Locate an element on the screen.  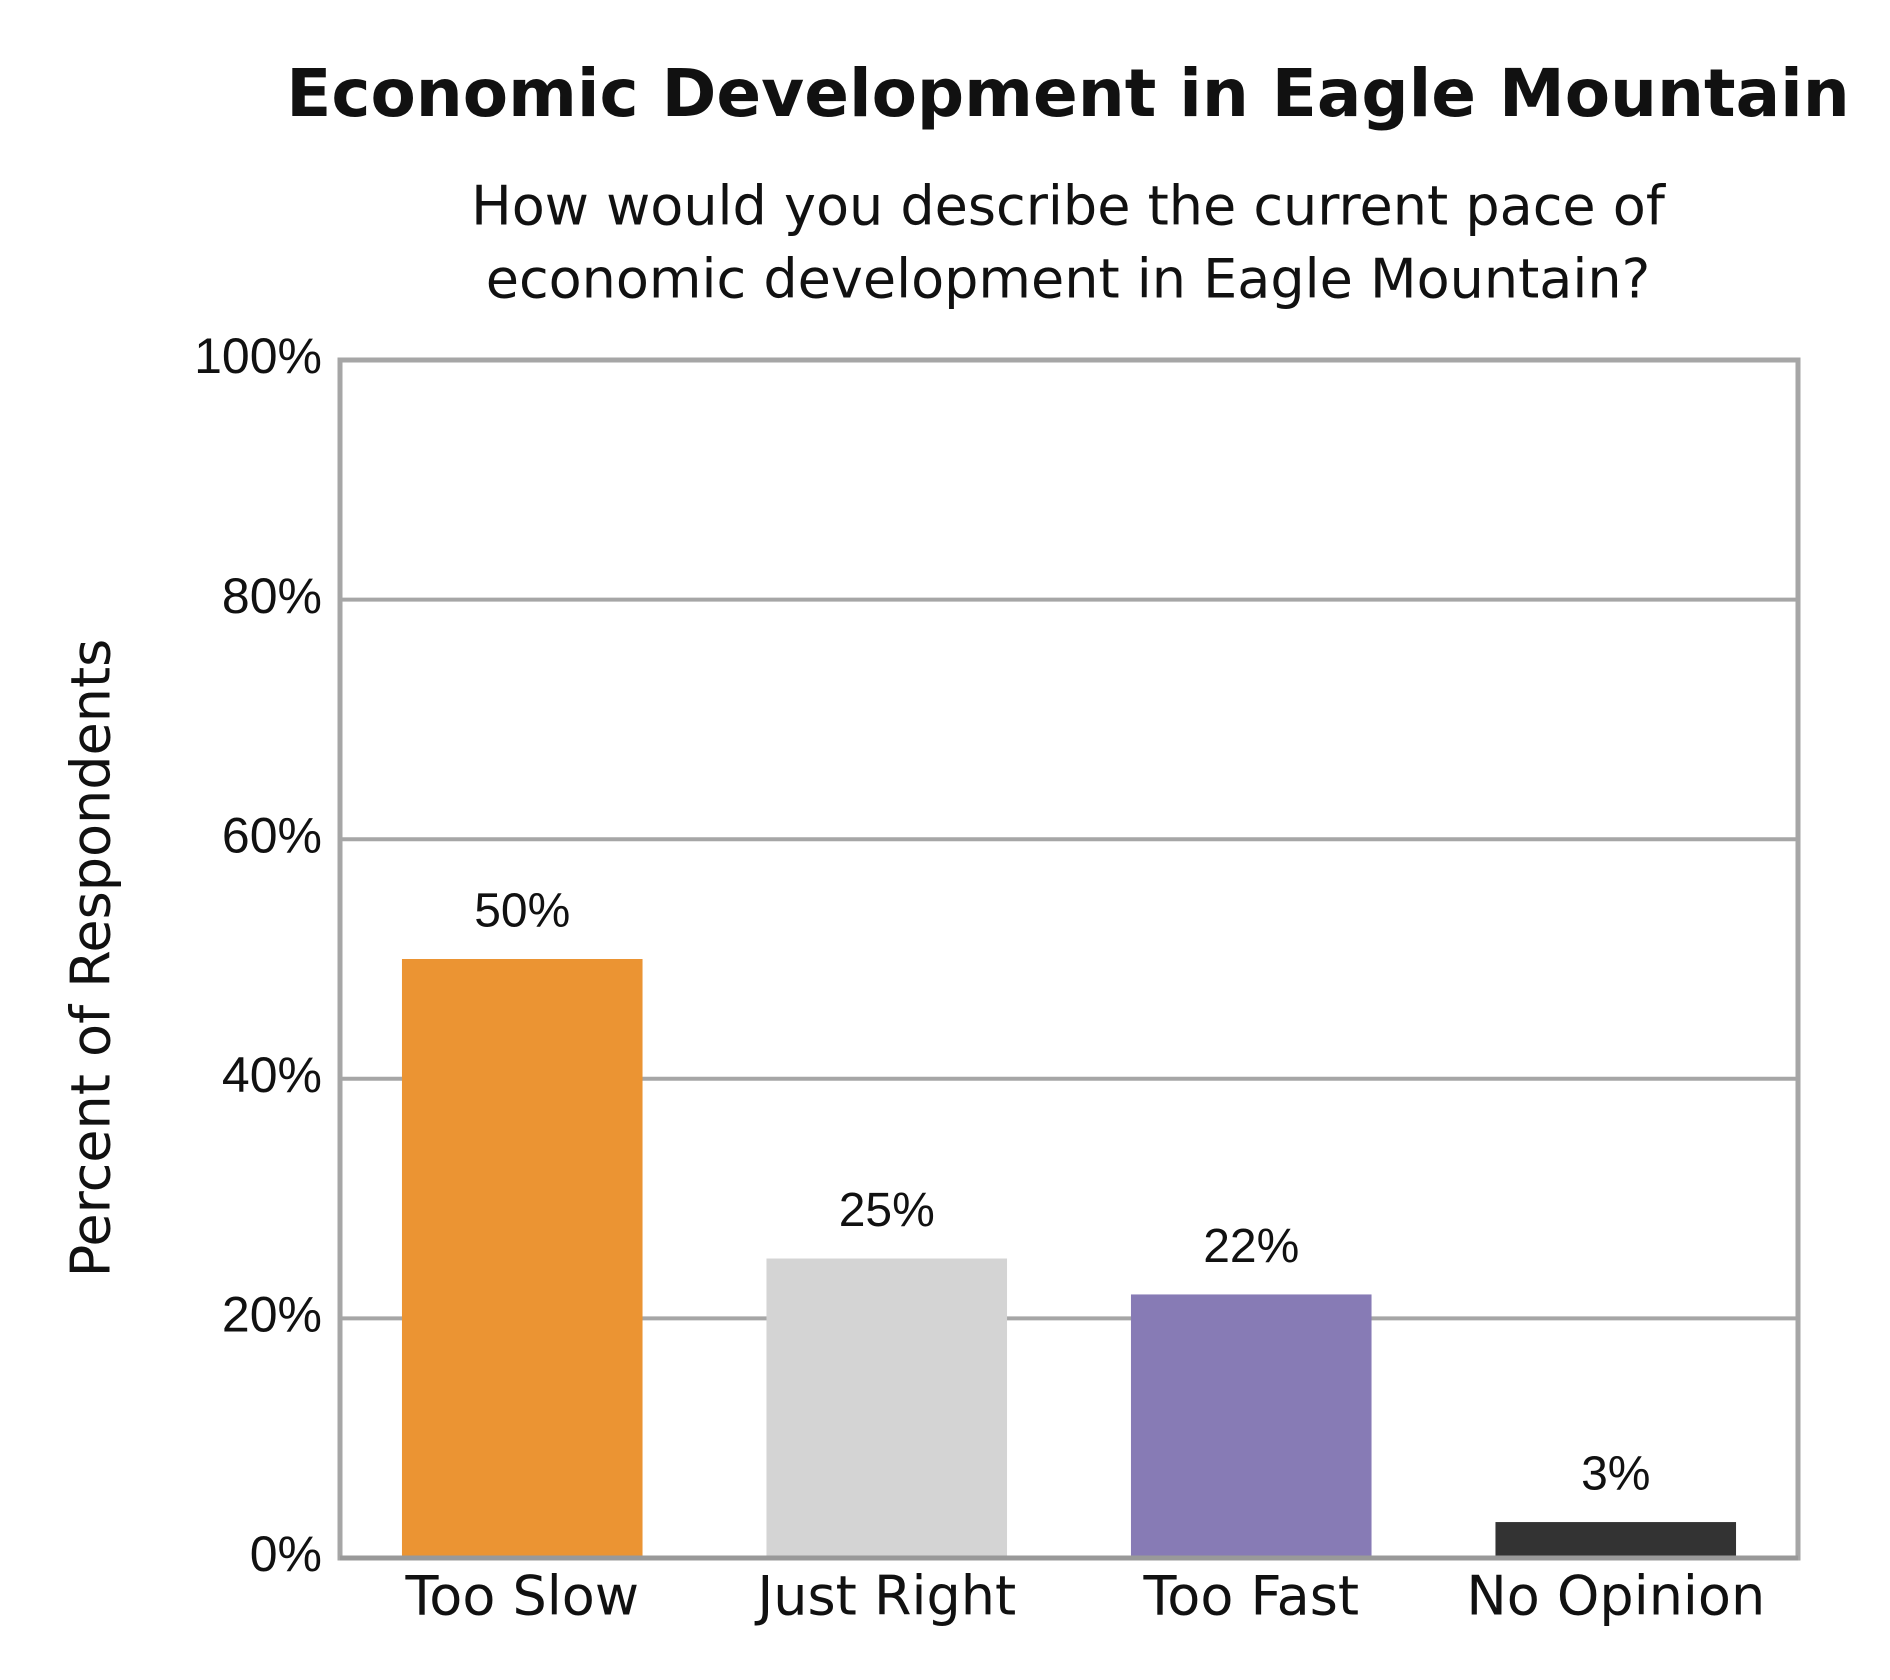
value-label: 22% is located at coordinates (1251, 1246).